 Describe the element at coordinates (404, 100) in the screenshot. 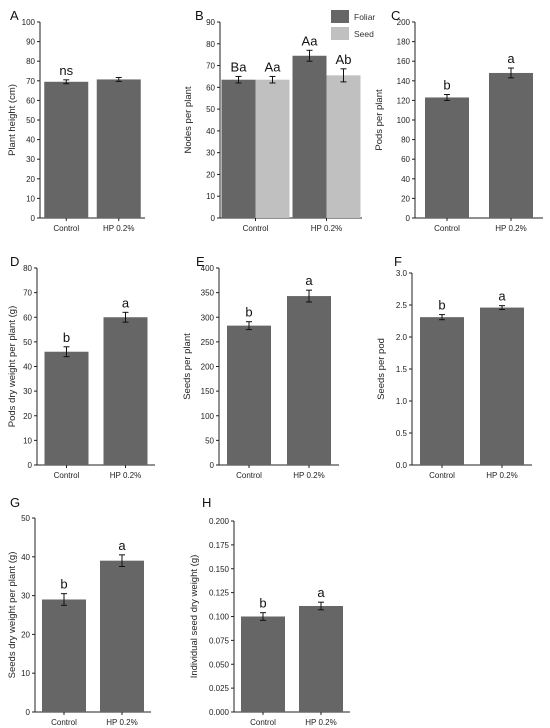

I see `y-tick-label: 120` at that location.